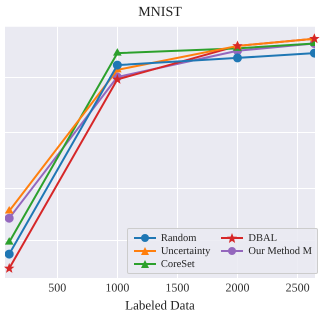 The width and height of the screenshot is (320, 320). I want to click on x-axis-title: Labeled Data, so click(160, 305).